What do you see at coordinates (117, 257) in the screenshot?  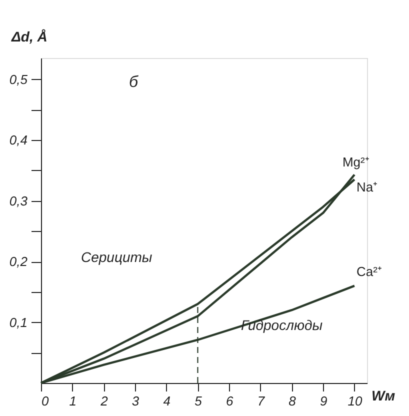 I see `annotation: Серициты` at bounding box center [117, 257].